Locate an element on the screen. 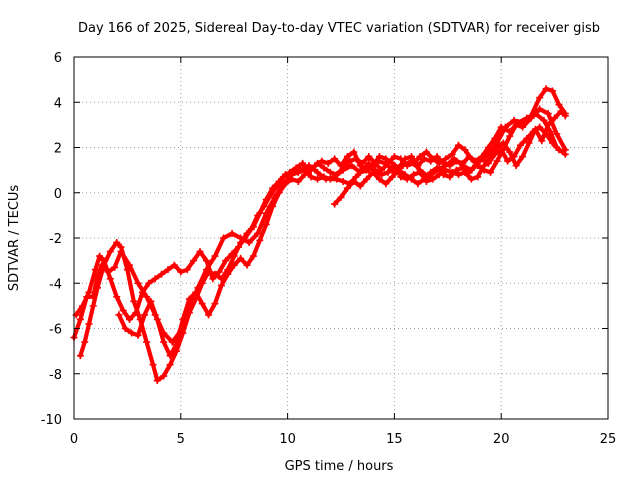  series-line is located at coordinates (446, 166).